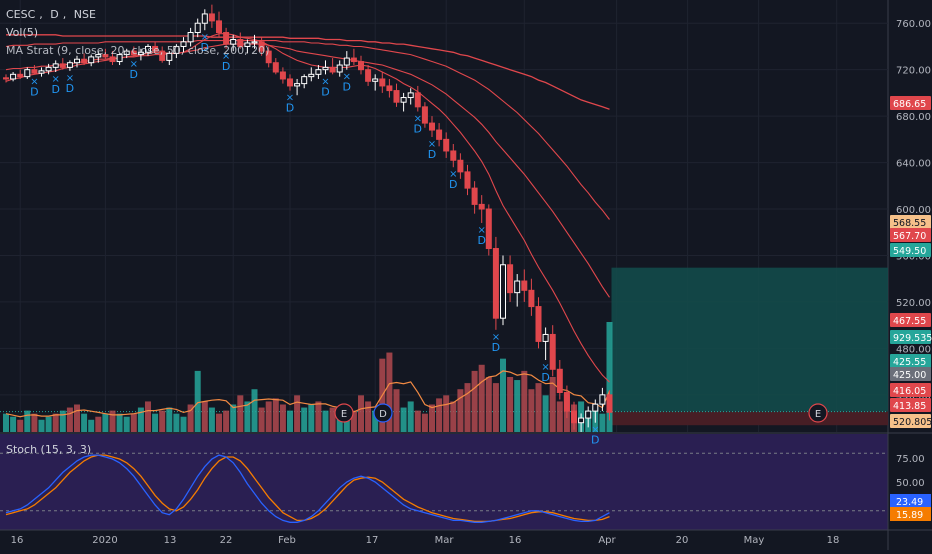 The height and width of the screenshot is (554, 932). I want to click on price-tag: 549.50, so click(910, 250).